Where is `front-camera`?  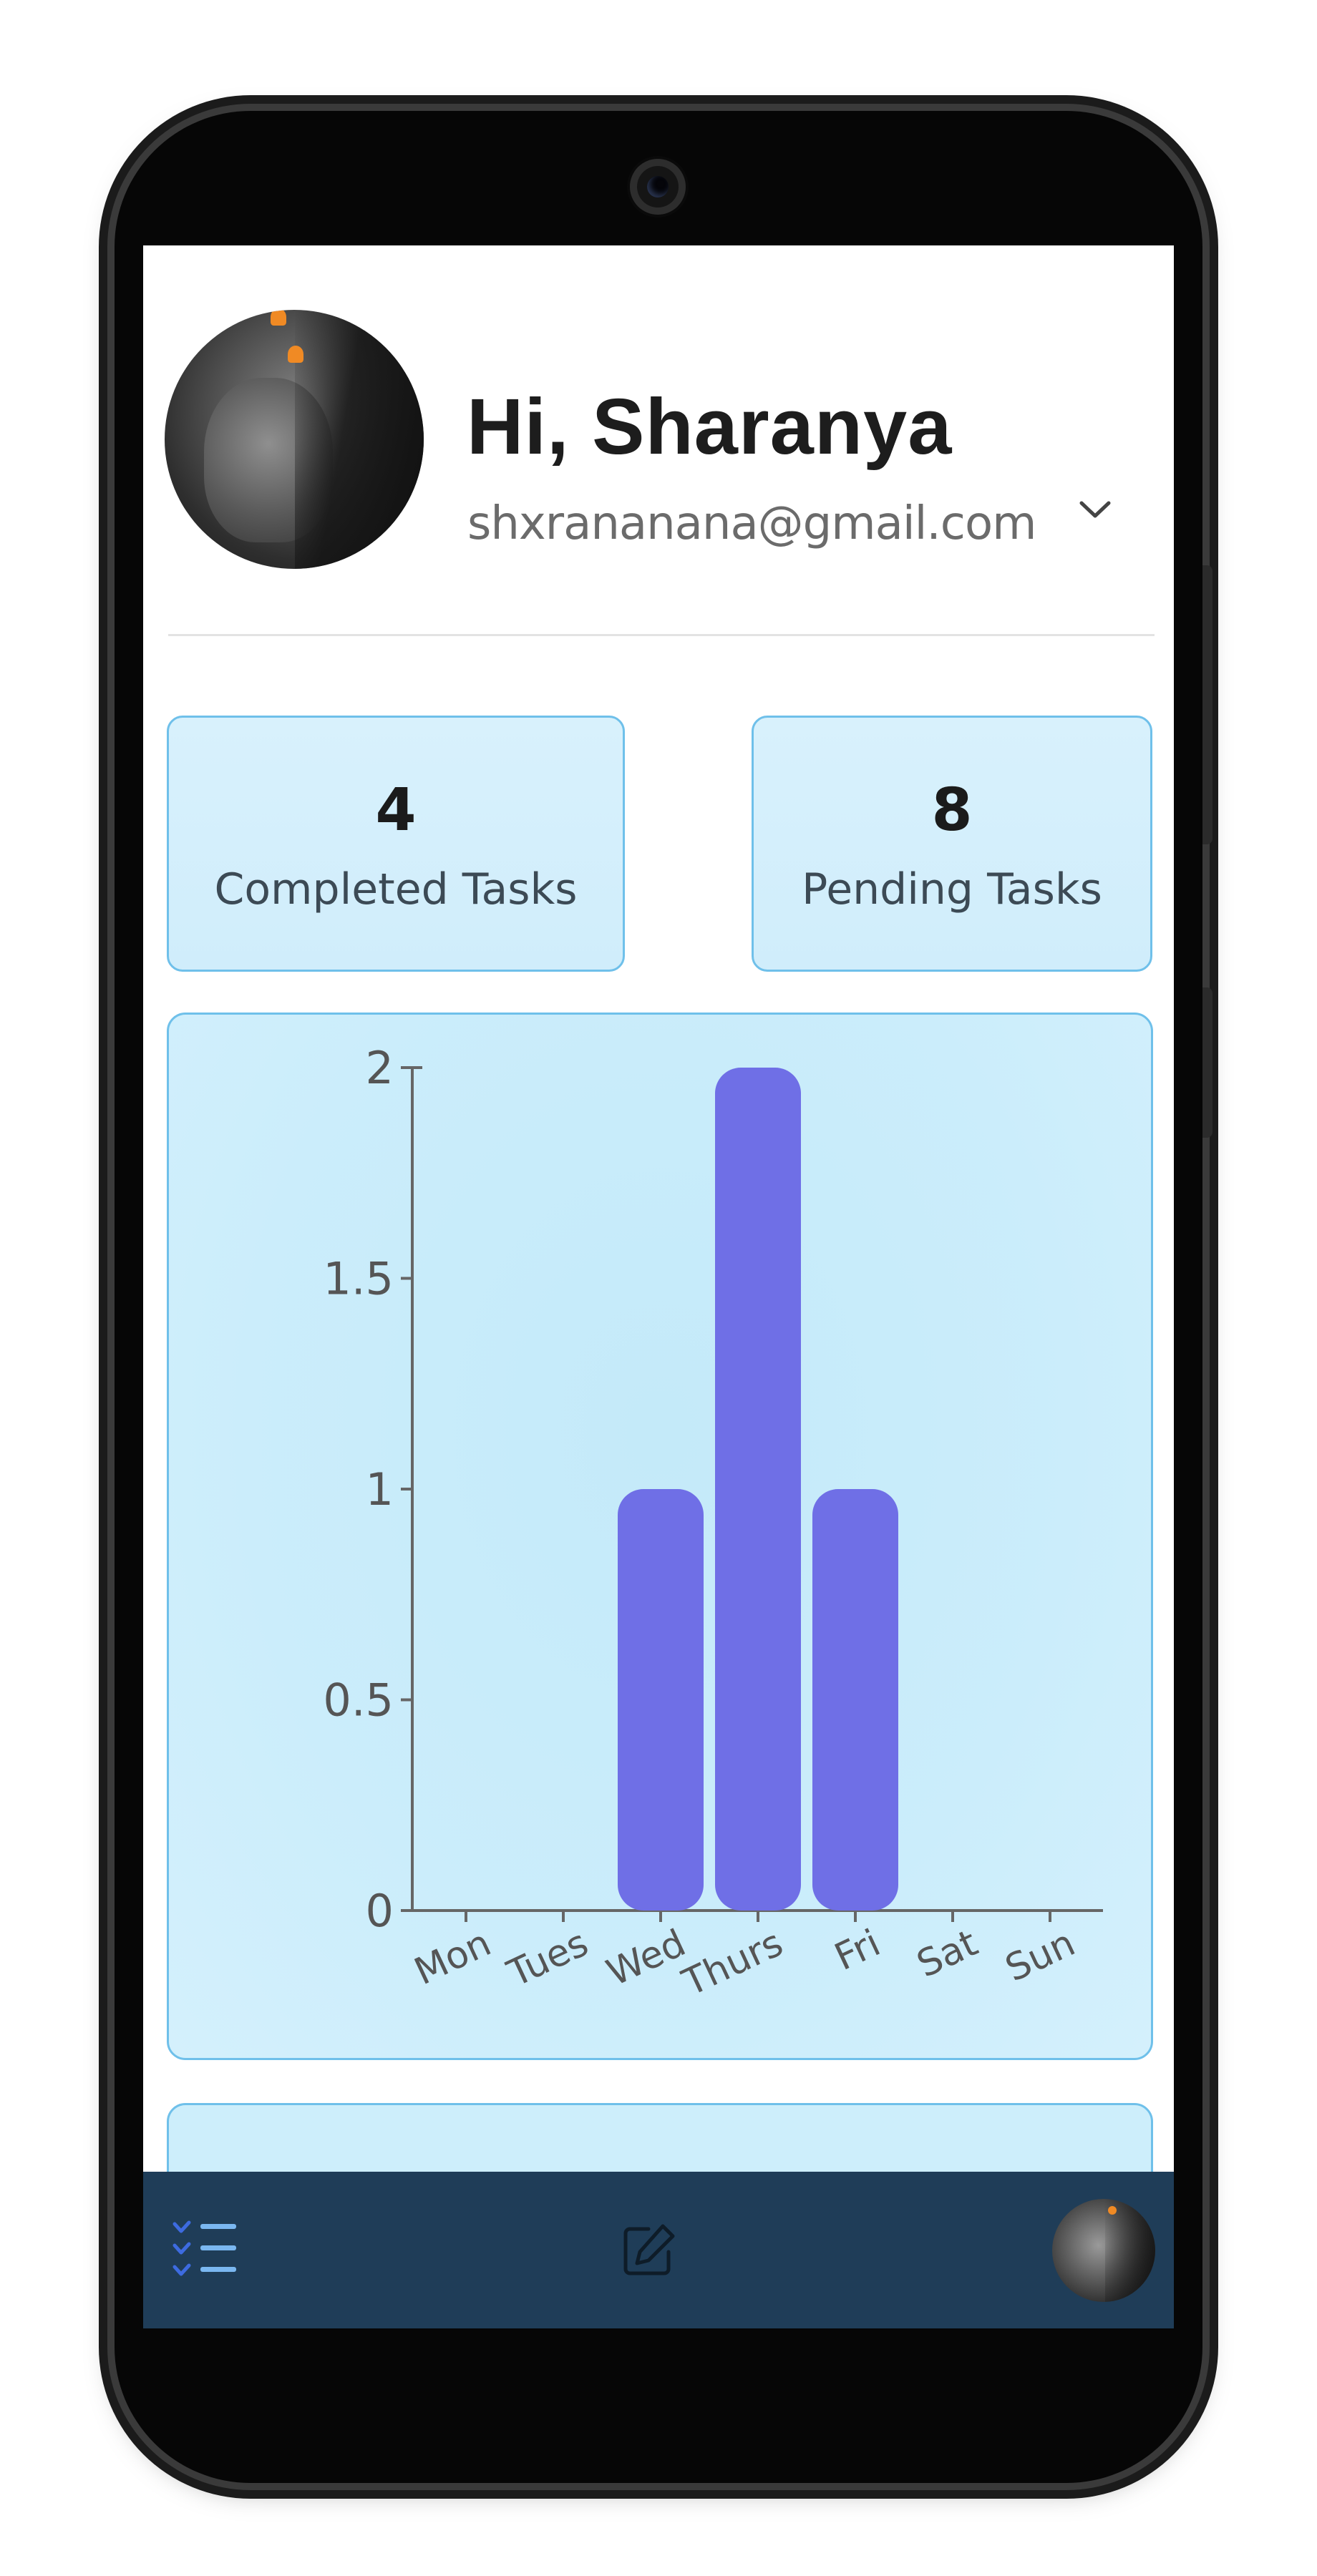 front-camera is located at coordinates (658, 187).